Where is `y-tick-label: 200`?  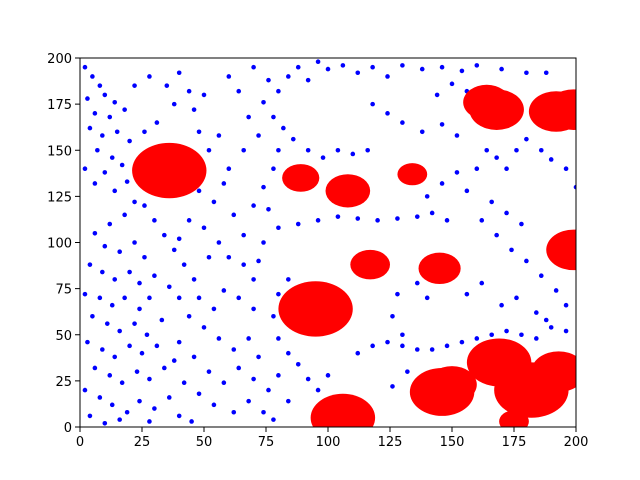 y-tick-label: 200 is located at coordinates (59, 59).